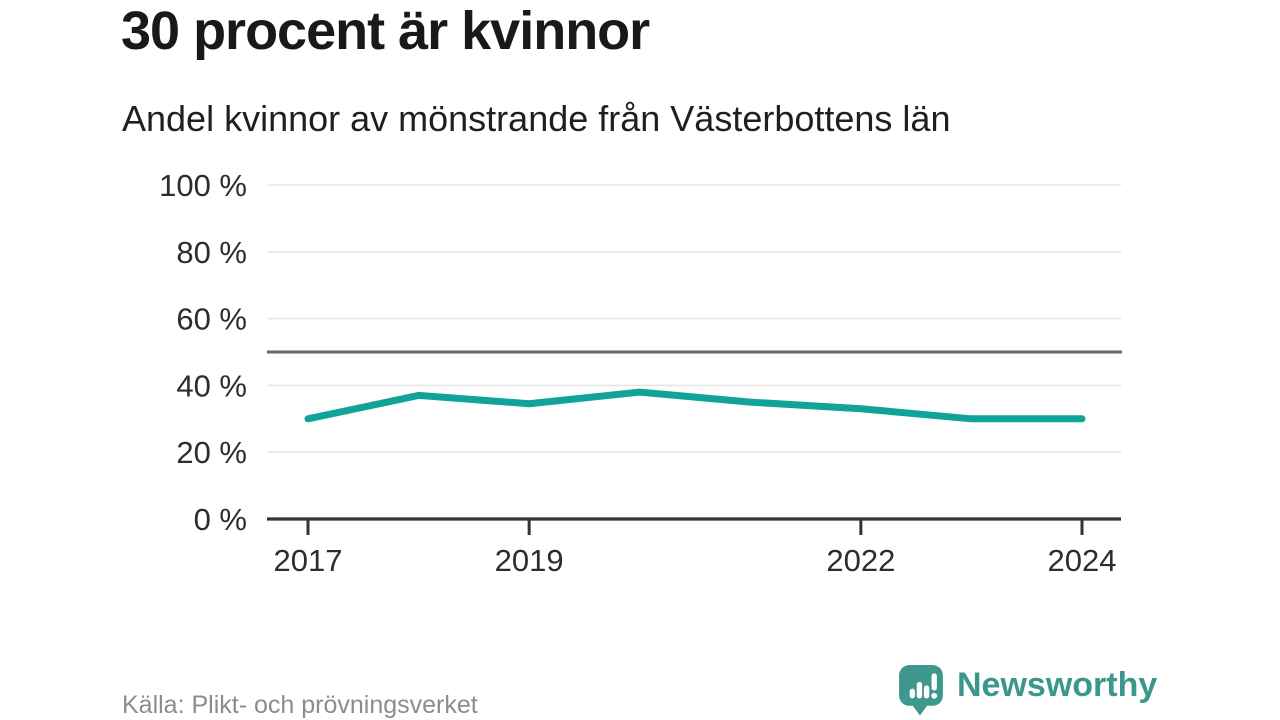  What do you see at coordinates (220, 519) in the screenshot?
I see `y-tick-label: 0 %` at bounding box center [220, 519].